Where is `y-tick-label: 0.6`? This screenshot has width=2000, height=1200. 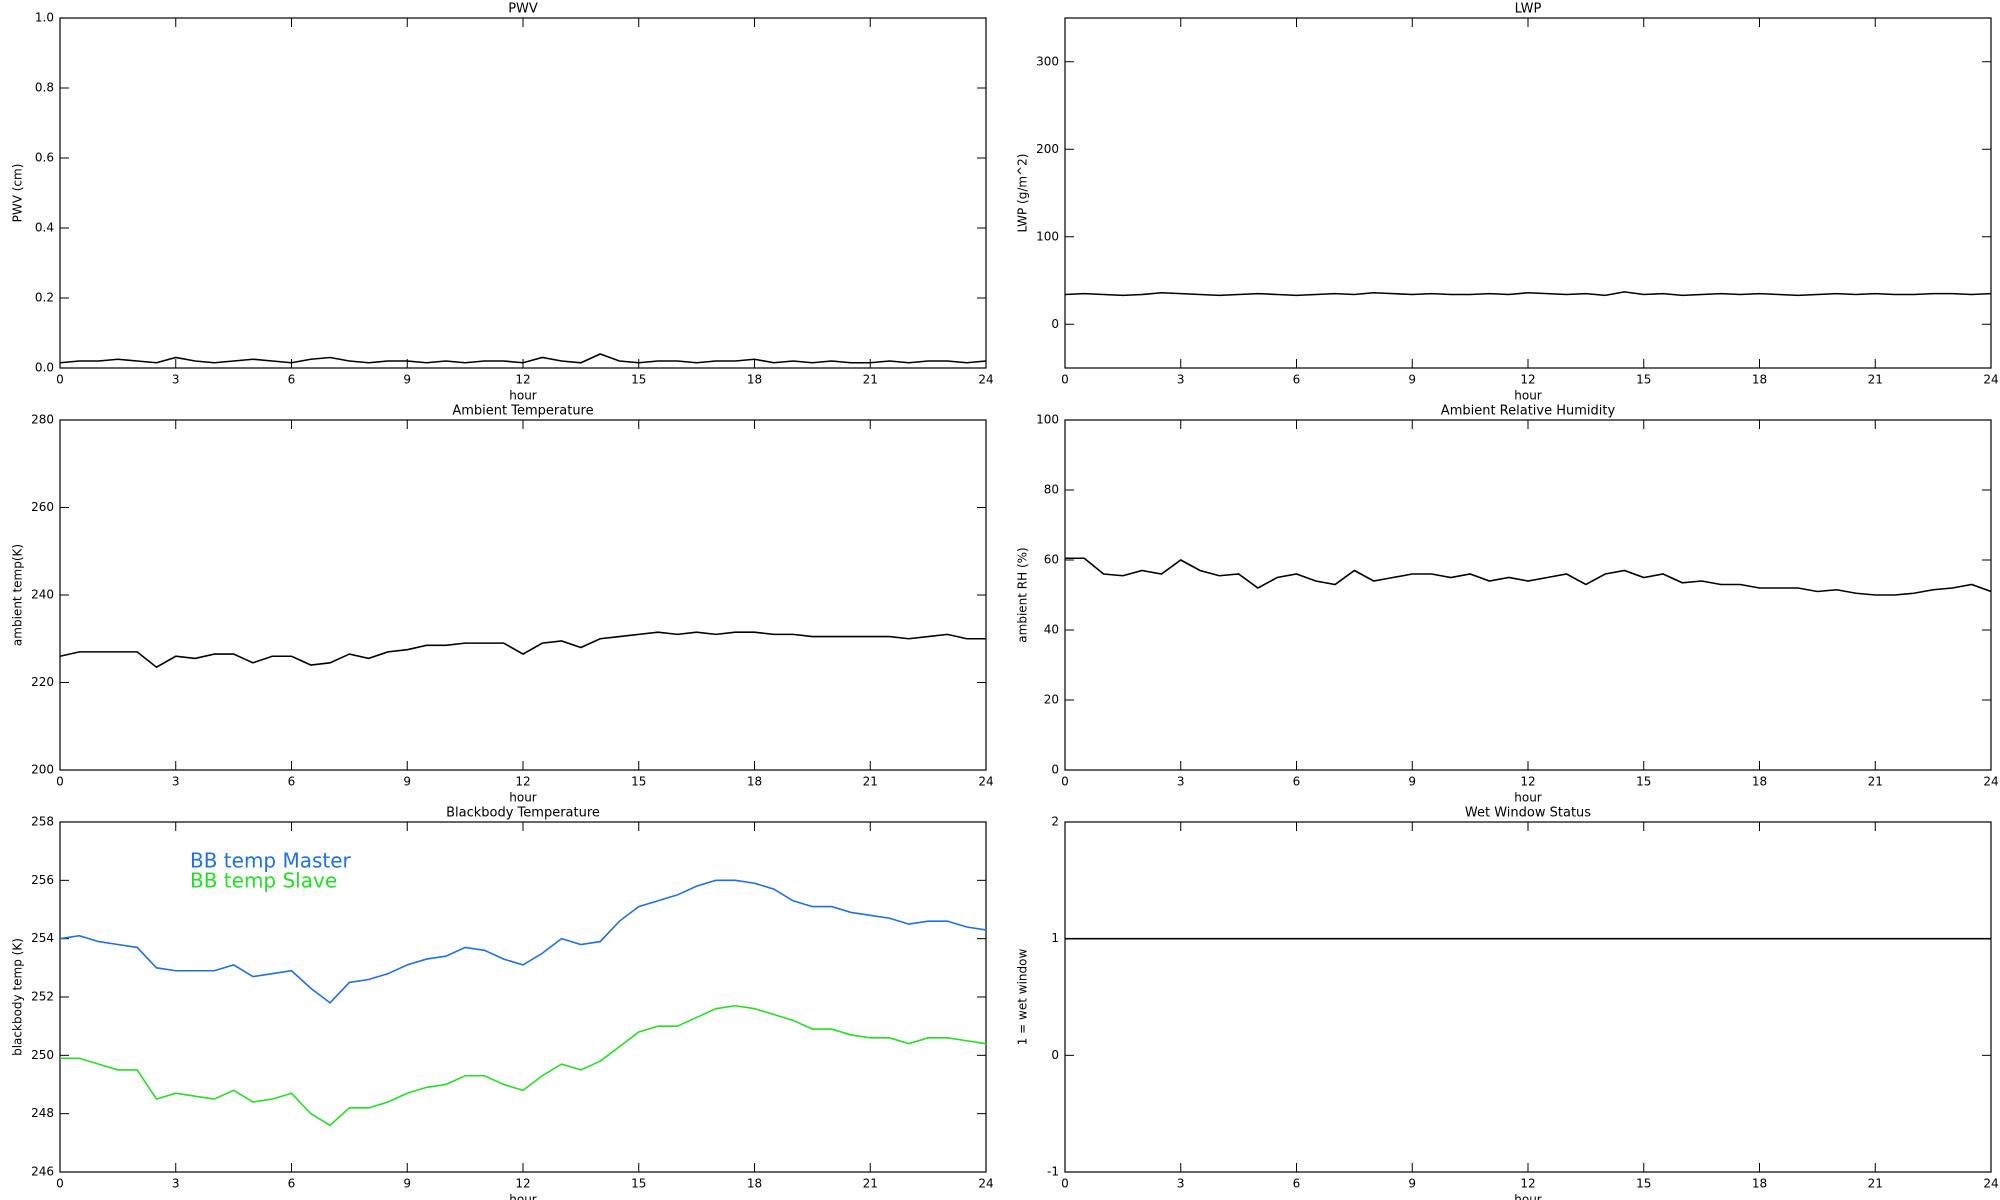 y-tick-label: 0.6 is located at coordinates (44, 158).